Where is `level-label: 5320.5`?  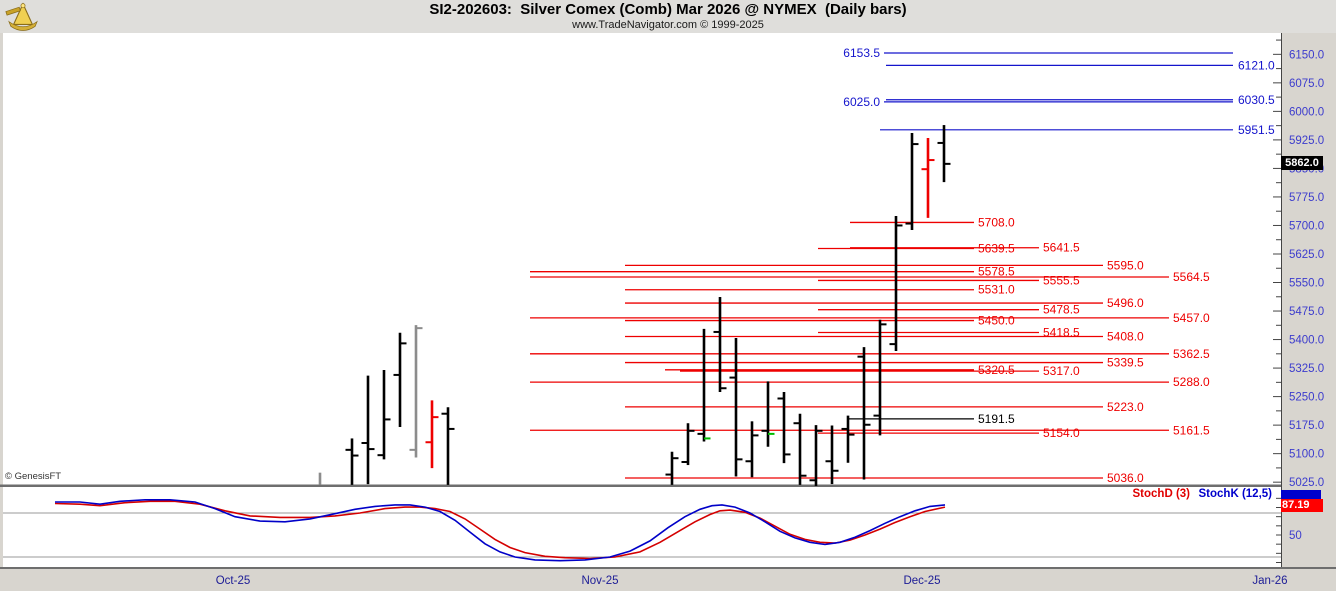 level-label: 5320.5 is located at coordinates (996, 370).